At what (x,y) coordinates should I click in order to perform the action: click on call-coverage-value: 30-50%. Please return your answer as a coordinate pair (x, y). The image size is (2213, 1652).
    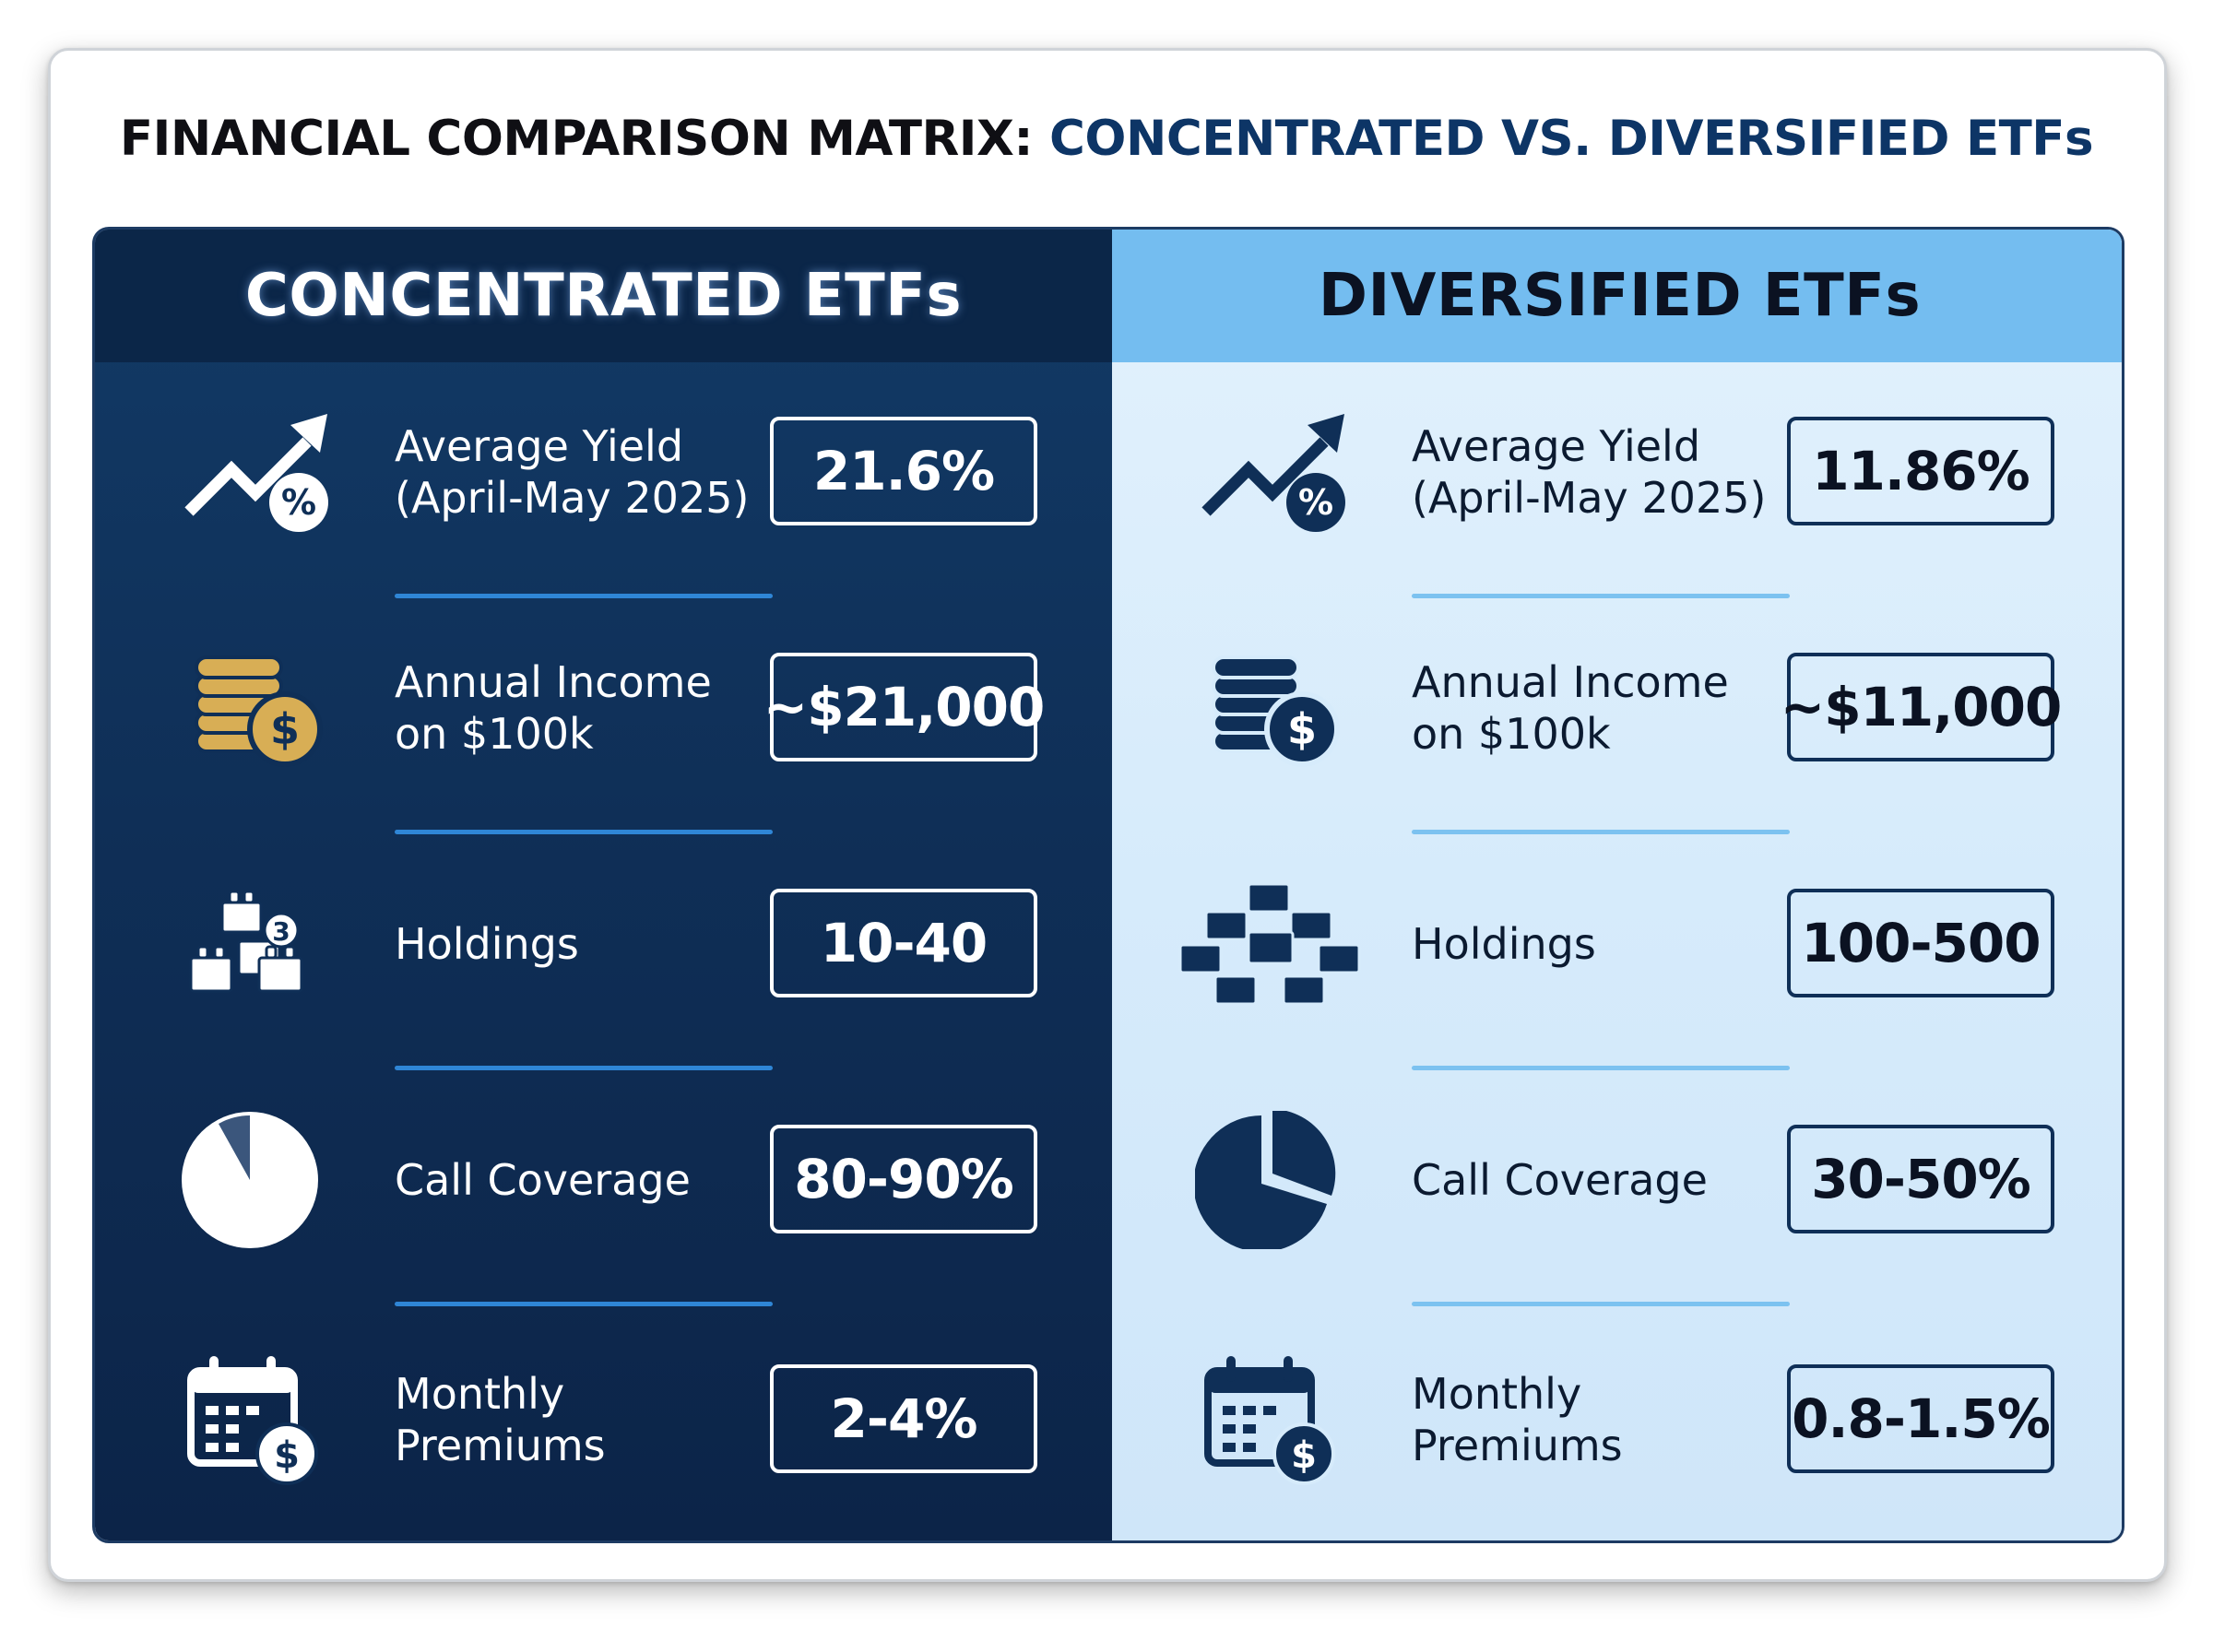
    Looking at the image, I should click on (1920, 1179).